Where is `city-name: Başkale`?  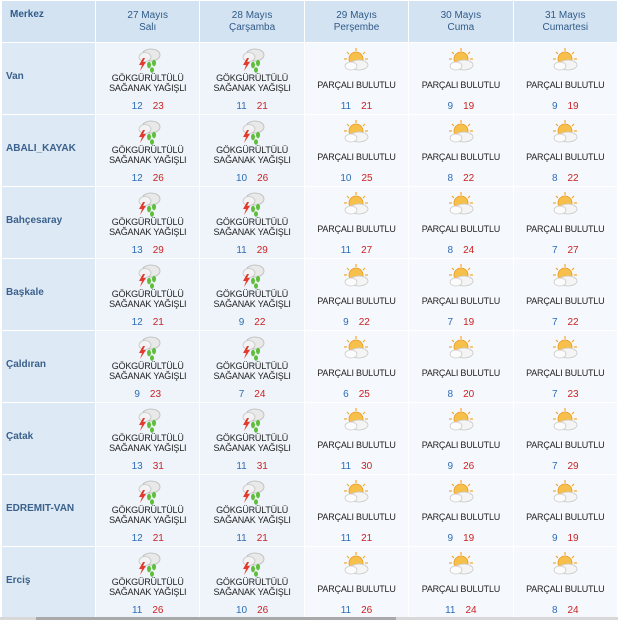 city-name: Başkale is located at coordinates (25, 292).